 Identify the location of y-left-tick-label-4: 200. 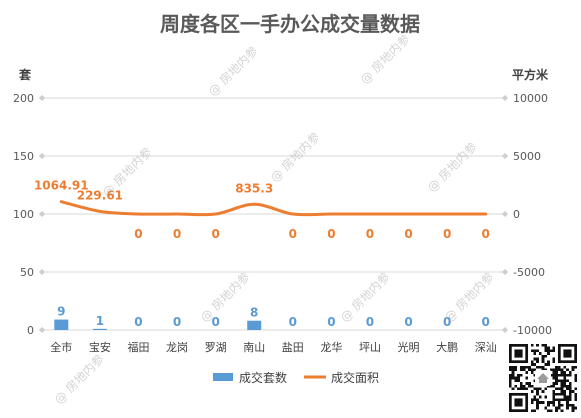
(23, 98).